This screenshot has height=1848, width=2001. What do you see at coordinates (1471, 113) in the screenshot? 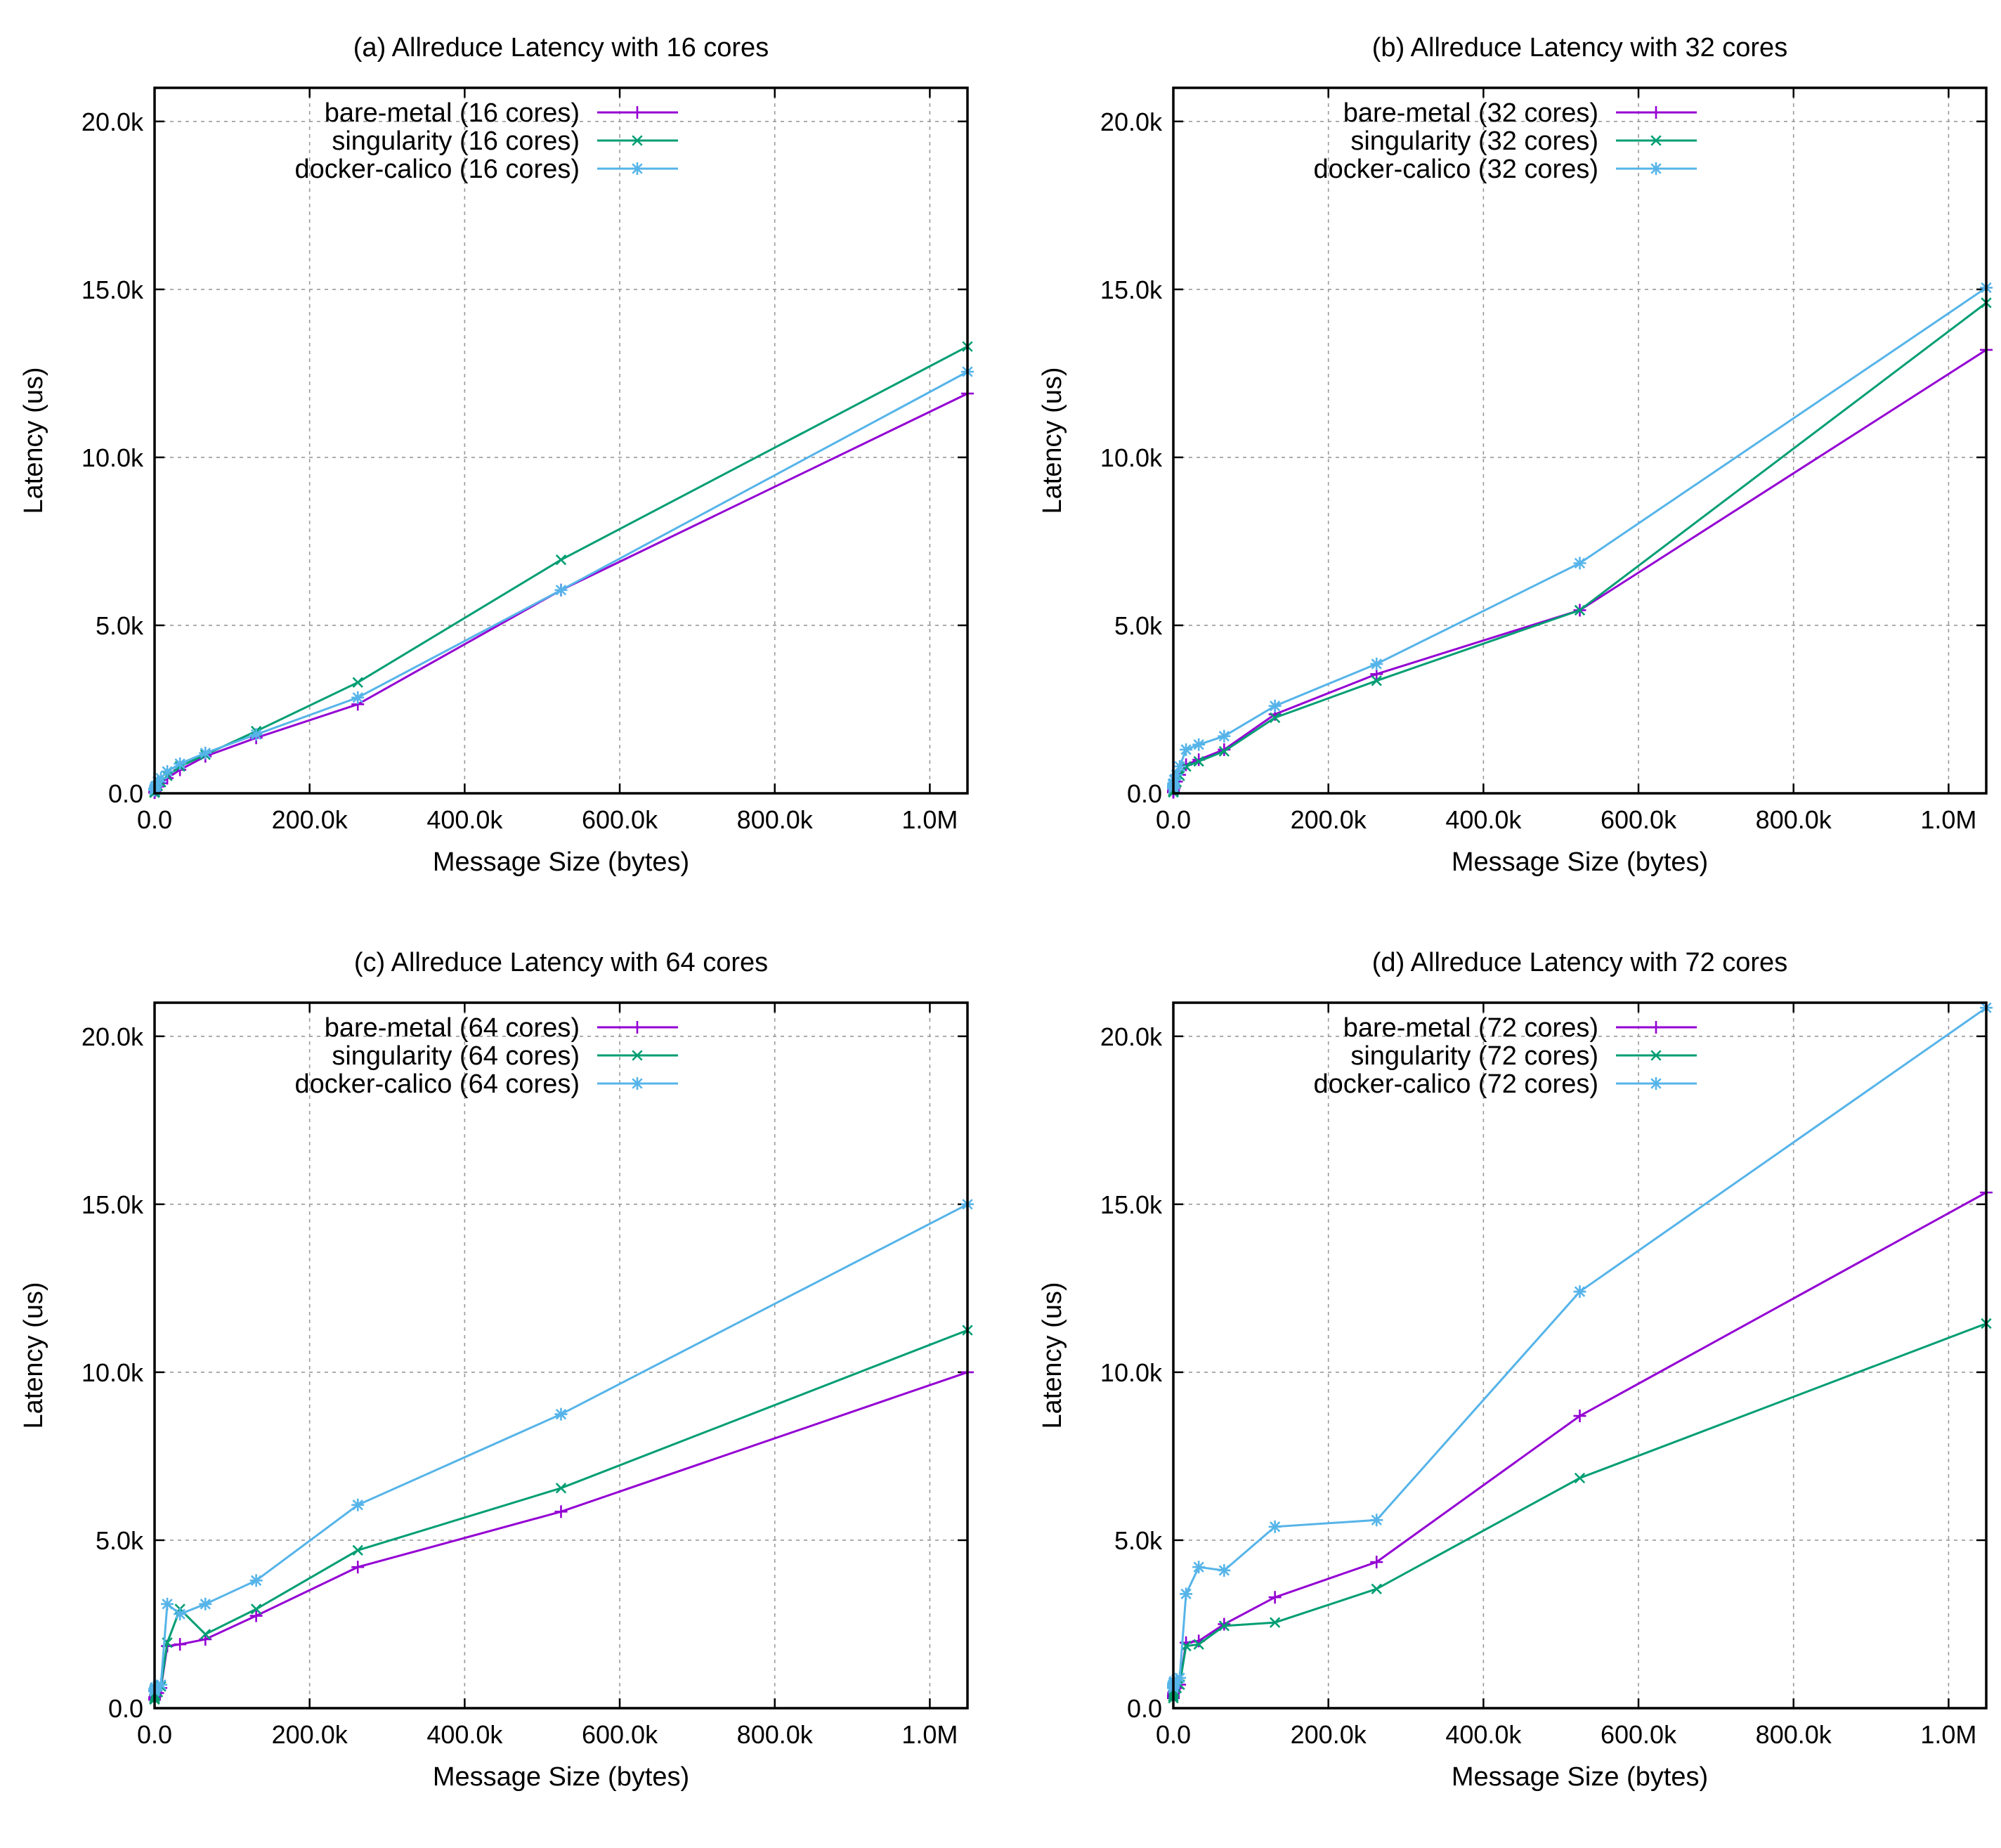
I see `legend-entry-label: bare-metal (32 cores)` at bounding box center [1471, 113].